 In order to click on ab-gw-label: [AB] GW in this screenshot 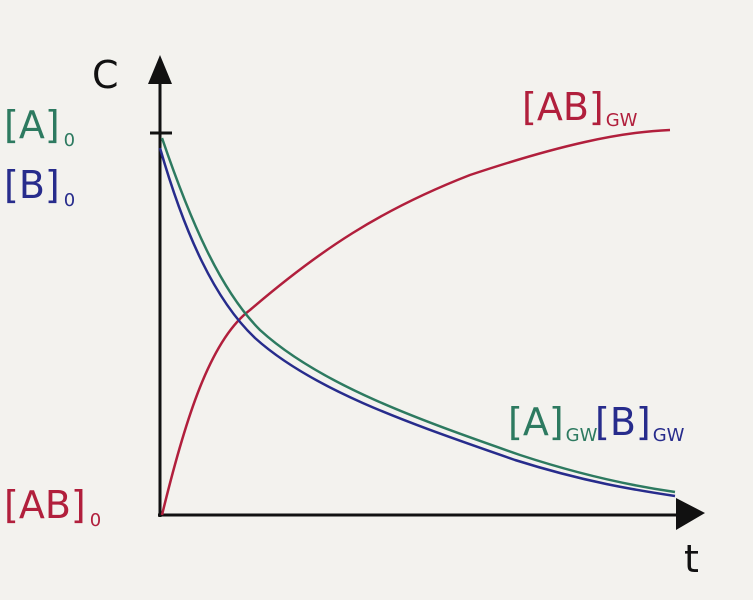, I will do `click(580, 108)`.